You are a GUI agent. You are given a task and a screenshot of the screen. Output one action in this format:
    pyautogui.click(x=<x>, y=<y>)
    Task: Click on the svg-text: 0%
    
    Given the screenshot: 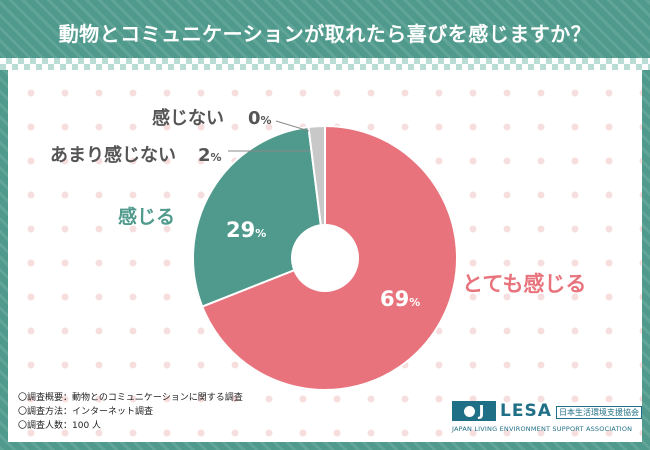 What is the action you would take?
    pyautogui.click(x=260, y=118)
    